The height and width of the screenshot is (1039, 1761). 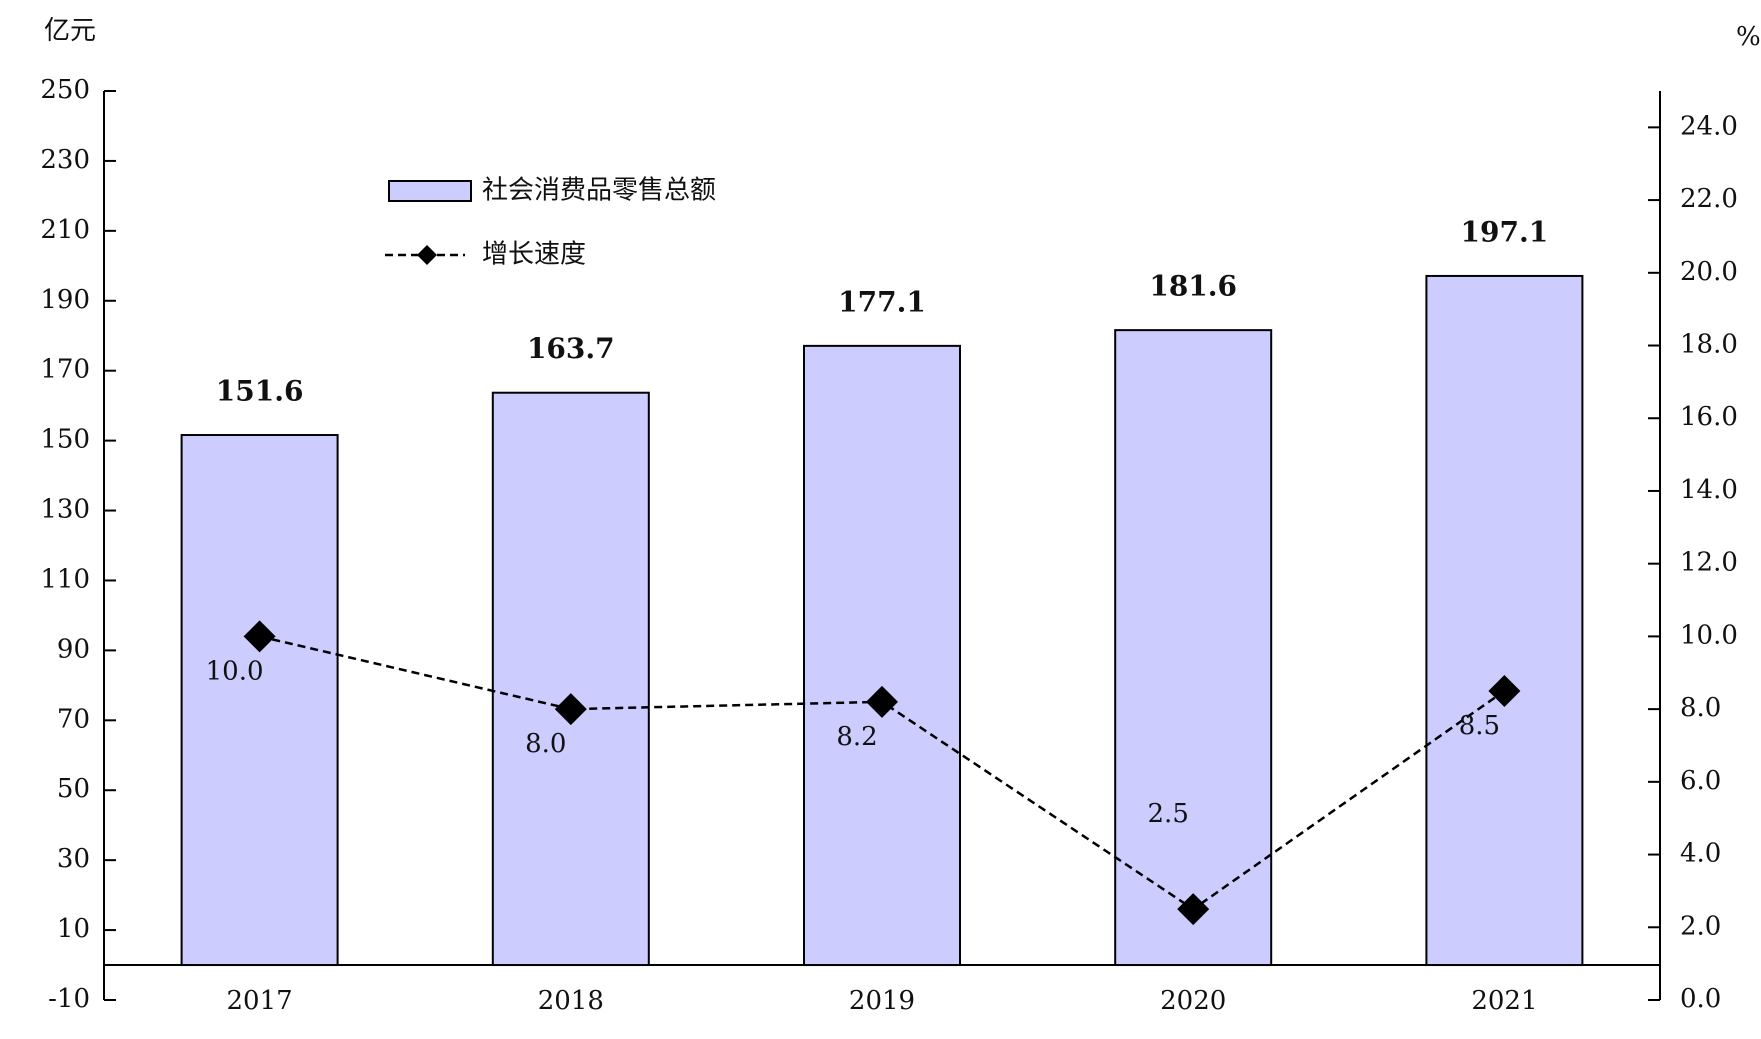 I want to click on line-value-label: 8.0, so click(x=545, y=744).